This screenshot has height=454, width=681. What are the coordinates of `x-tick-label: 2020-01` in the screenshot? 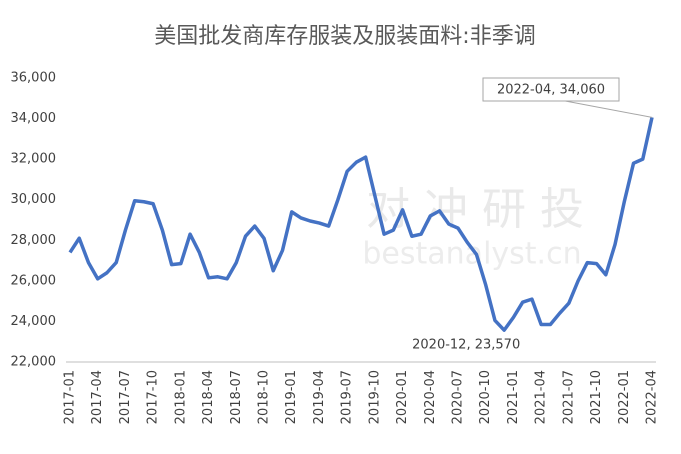 It's located at (402, 397).